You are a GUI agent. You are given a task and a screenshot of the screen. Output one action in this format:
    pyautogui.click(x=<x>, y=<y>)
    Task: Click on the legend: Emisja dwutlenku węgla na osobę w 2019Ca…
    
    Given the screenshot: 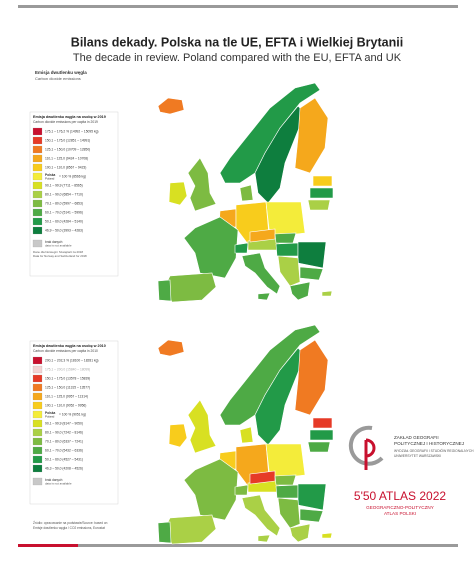 What is the action you would take?
    pyautogui.click(x=74, y=194)
    